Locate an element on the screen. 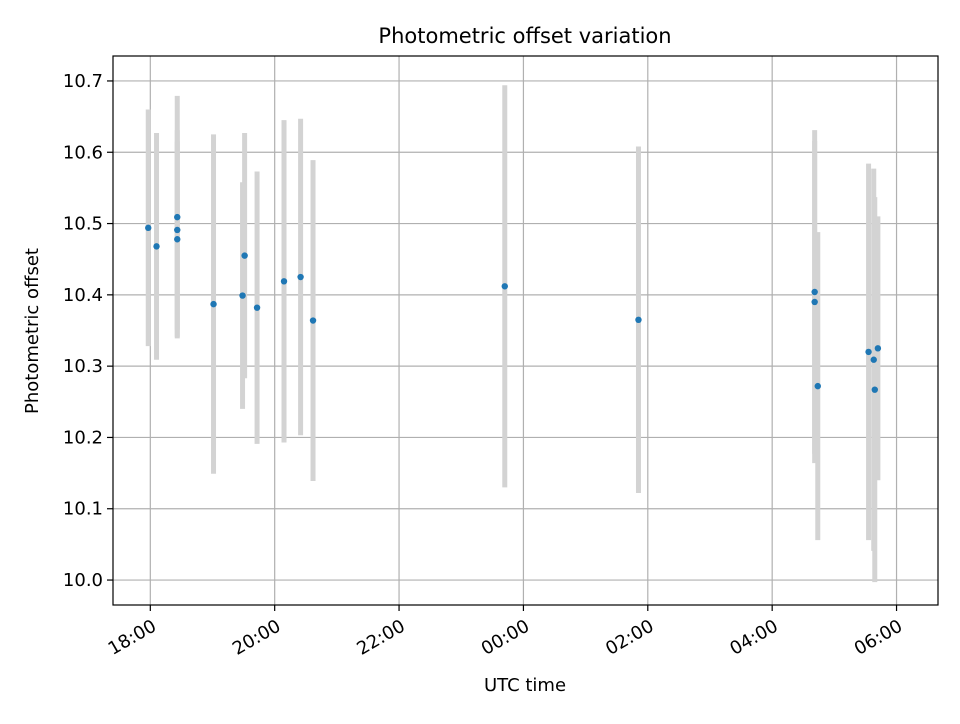 The image size is (960, 724). y-tick-label: 10.6 is located at coordinates (83, 152).